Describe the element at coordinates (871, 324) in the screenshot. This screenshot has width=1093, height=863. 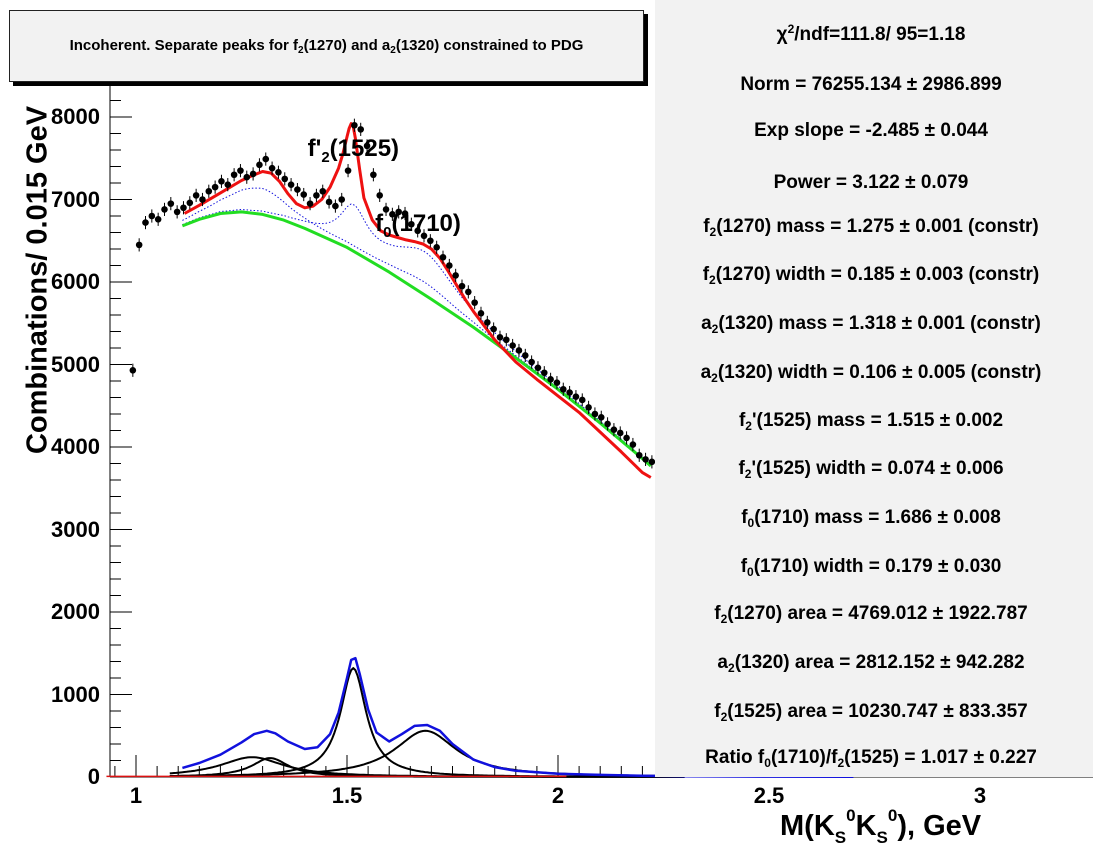
I see `fit-parameter-line: a2(1320) mass = 1.318 ± 0.001 (constr)` at that location.